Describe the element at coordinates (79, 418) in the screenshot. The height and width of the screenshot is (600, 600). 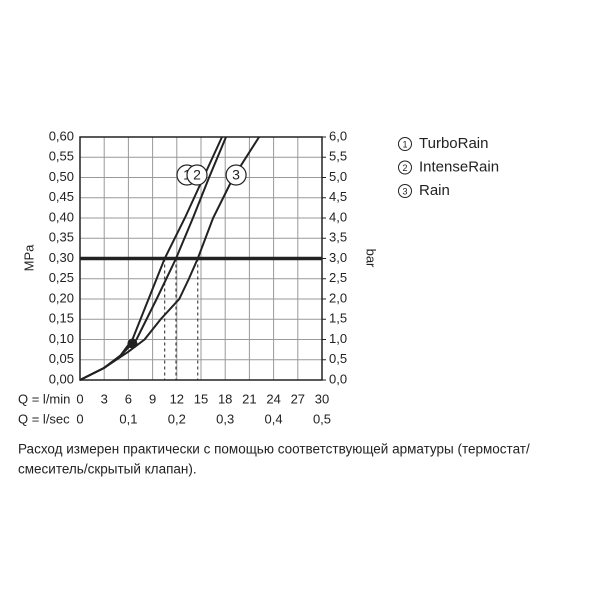
I see `x2-tick-label: 0` at that location.